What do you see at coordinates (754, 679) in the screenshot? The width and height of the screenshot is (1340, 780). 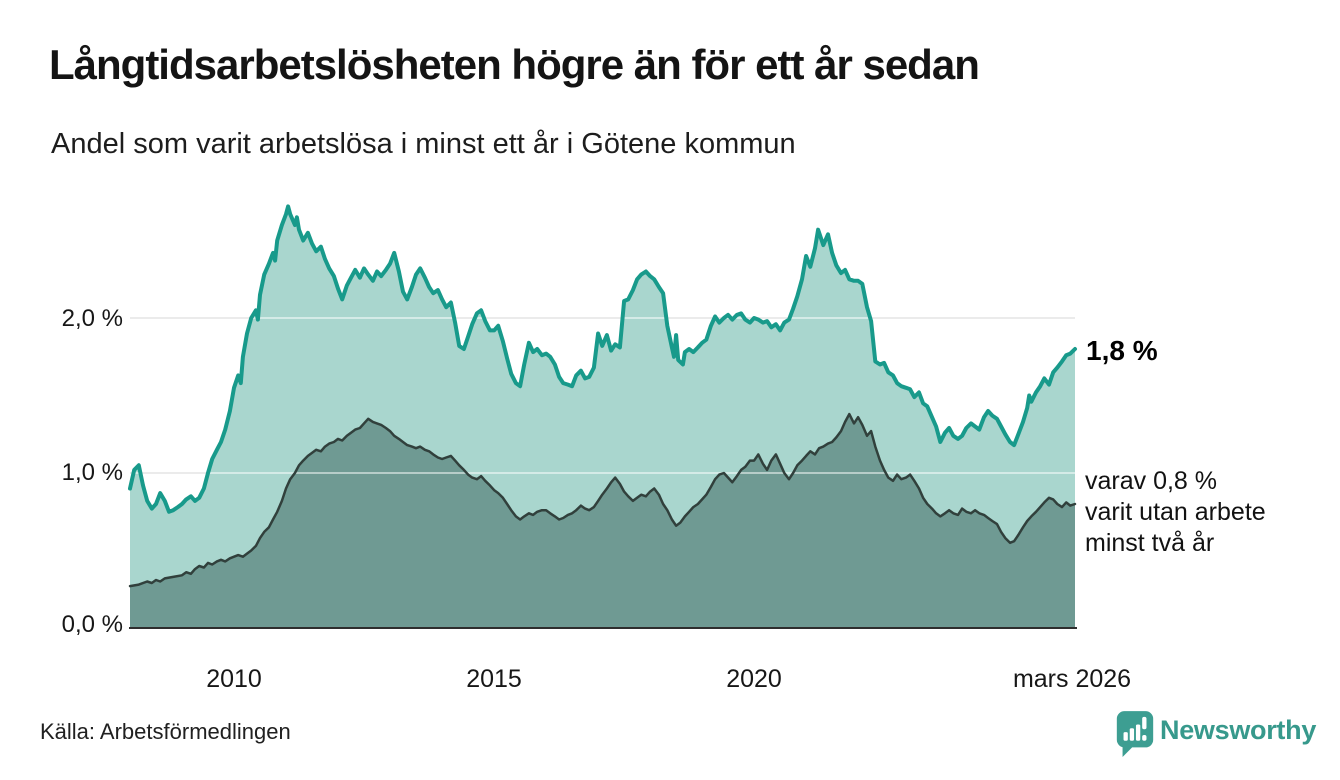 I see `x-axis-tick-2020: 2020` at bounding box center [754, 679].